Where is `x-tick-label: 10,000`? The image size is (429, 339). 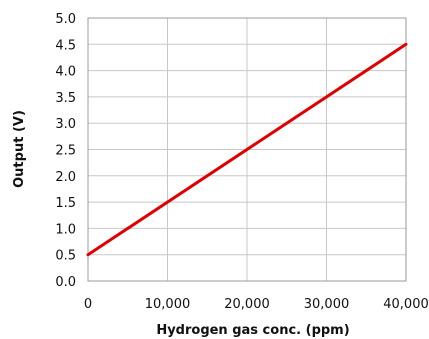 x-tick-label: 10,000 is located at coordinates (168, 304).